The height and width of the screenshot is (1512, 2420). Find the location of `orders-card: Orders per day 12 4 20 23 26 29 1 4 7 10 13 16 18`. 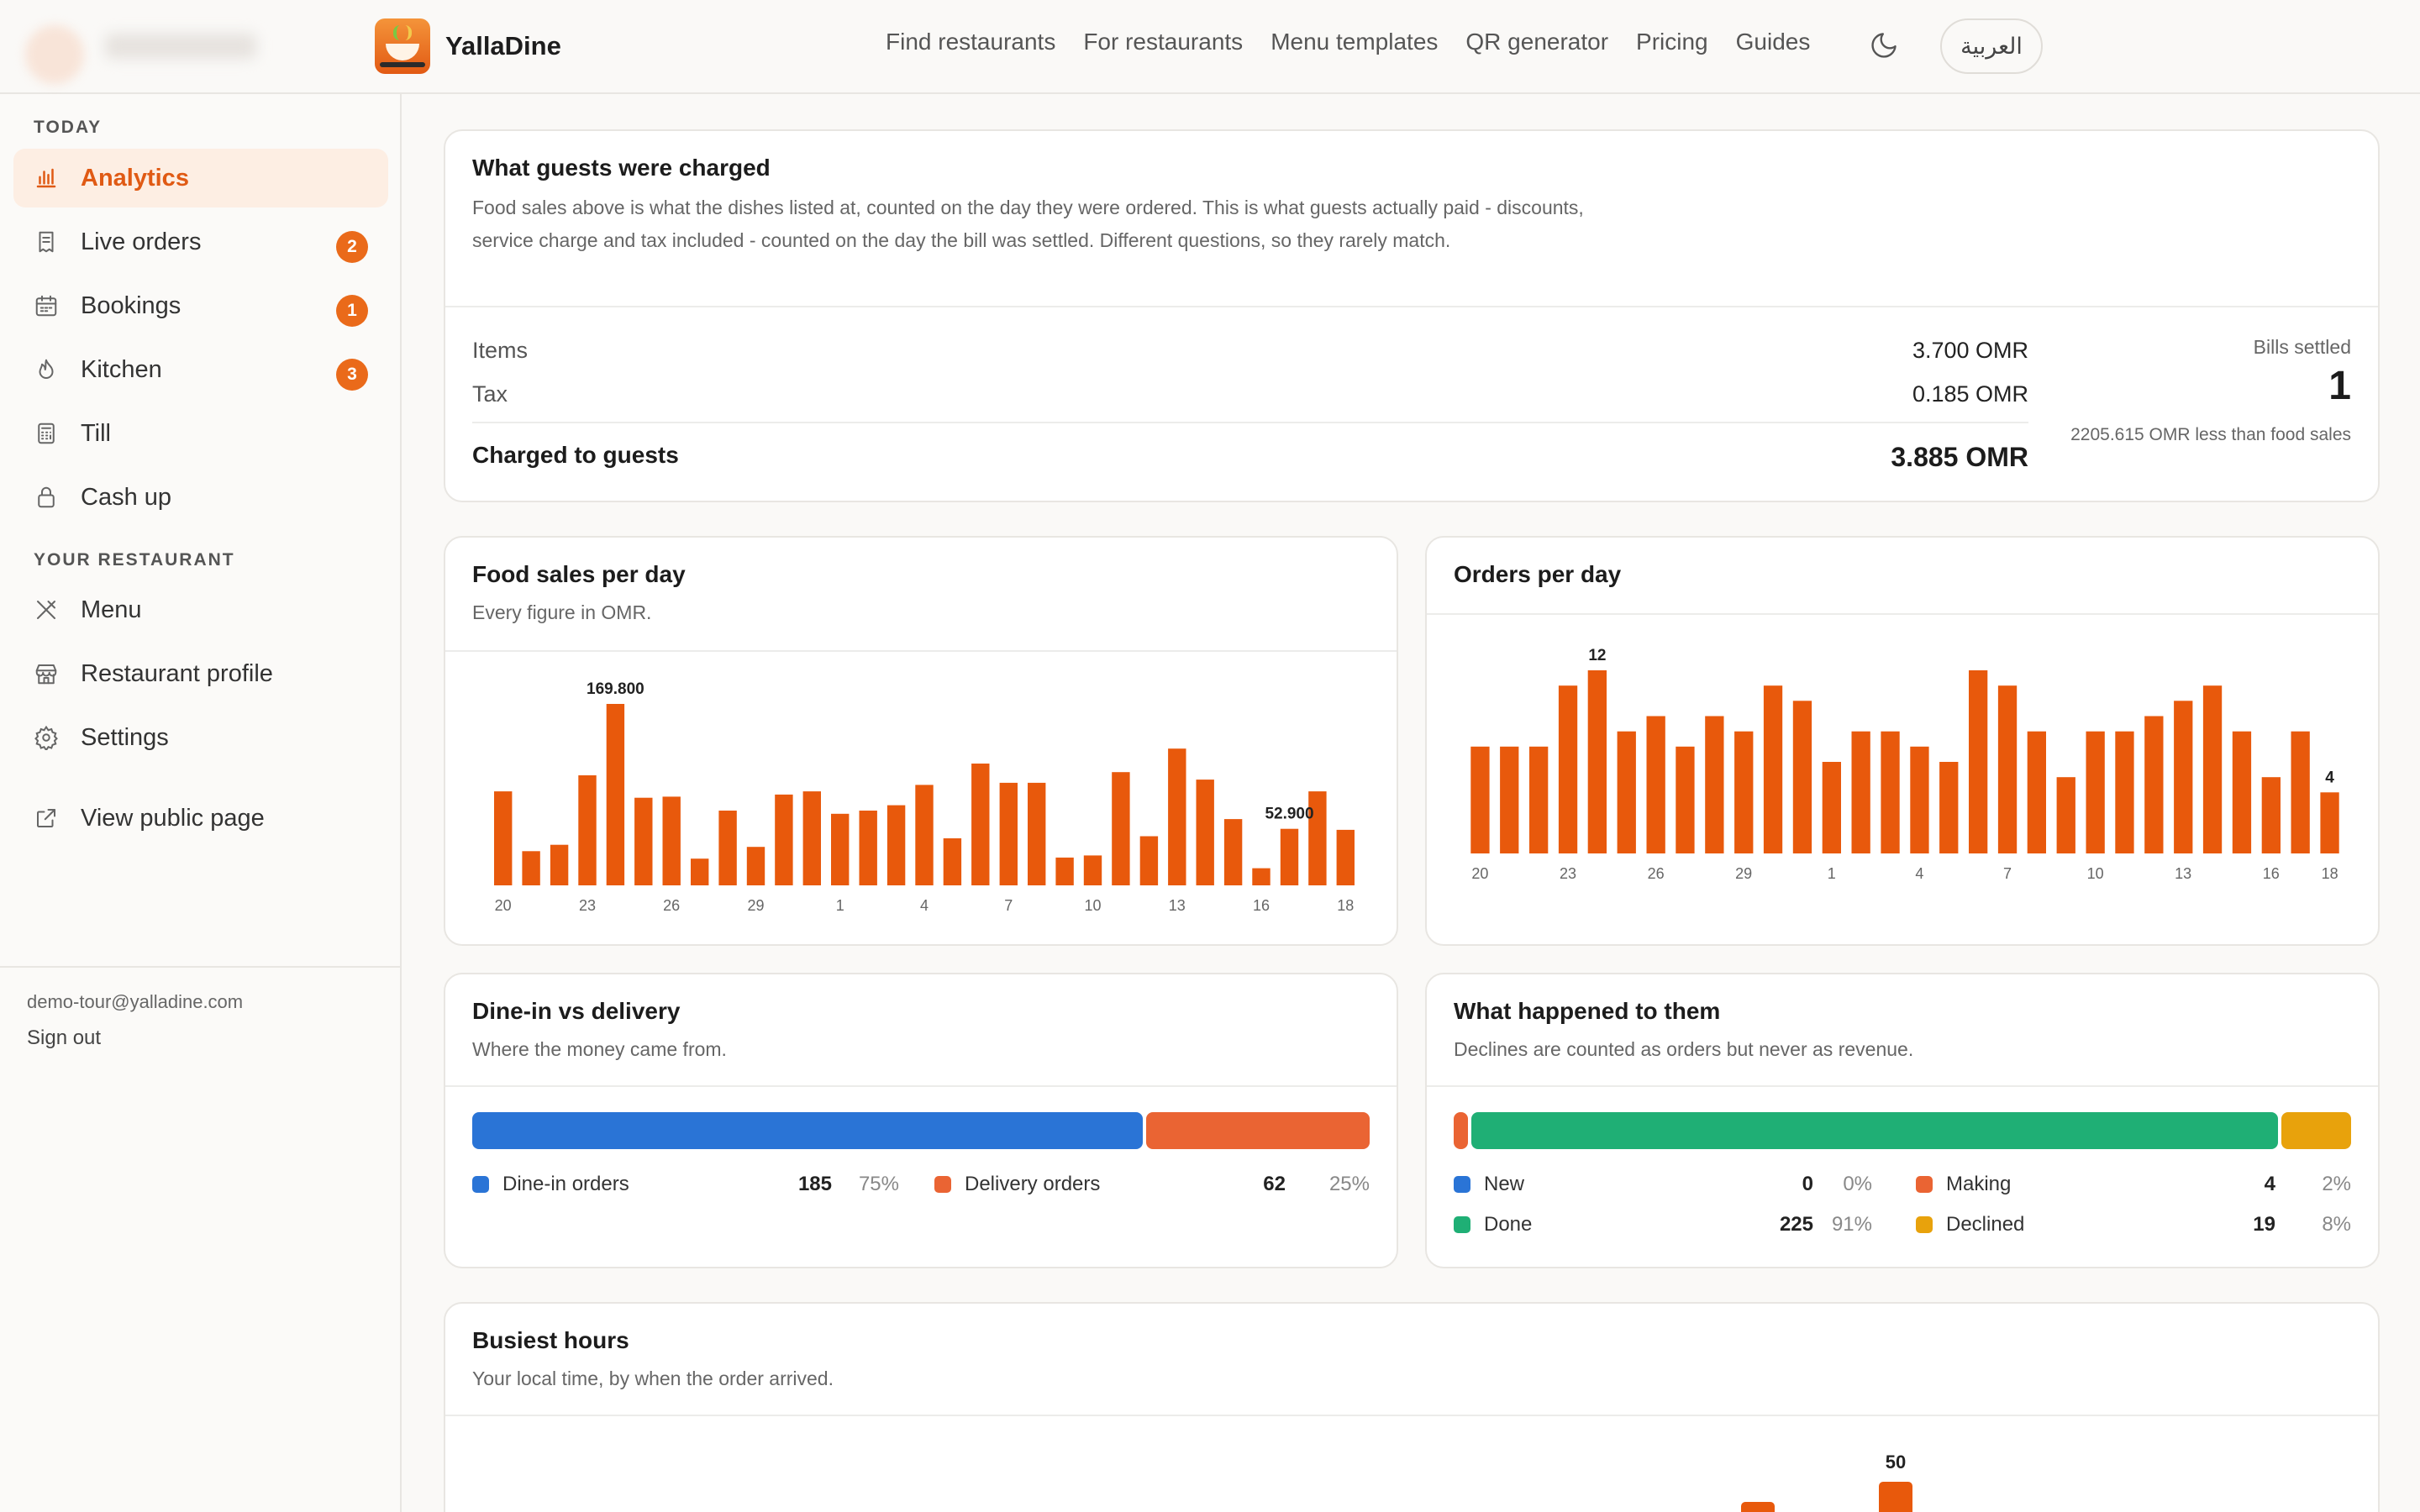

orders-card: Orders per day 12 4 20 23 26 29 1 4 7 10 13 16 18 is located at coordinates (1903, 741).